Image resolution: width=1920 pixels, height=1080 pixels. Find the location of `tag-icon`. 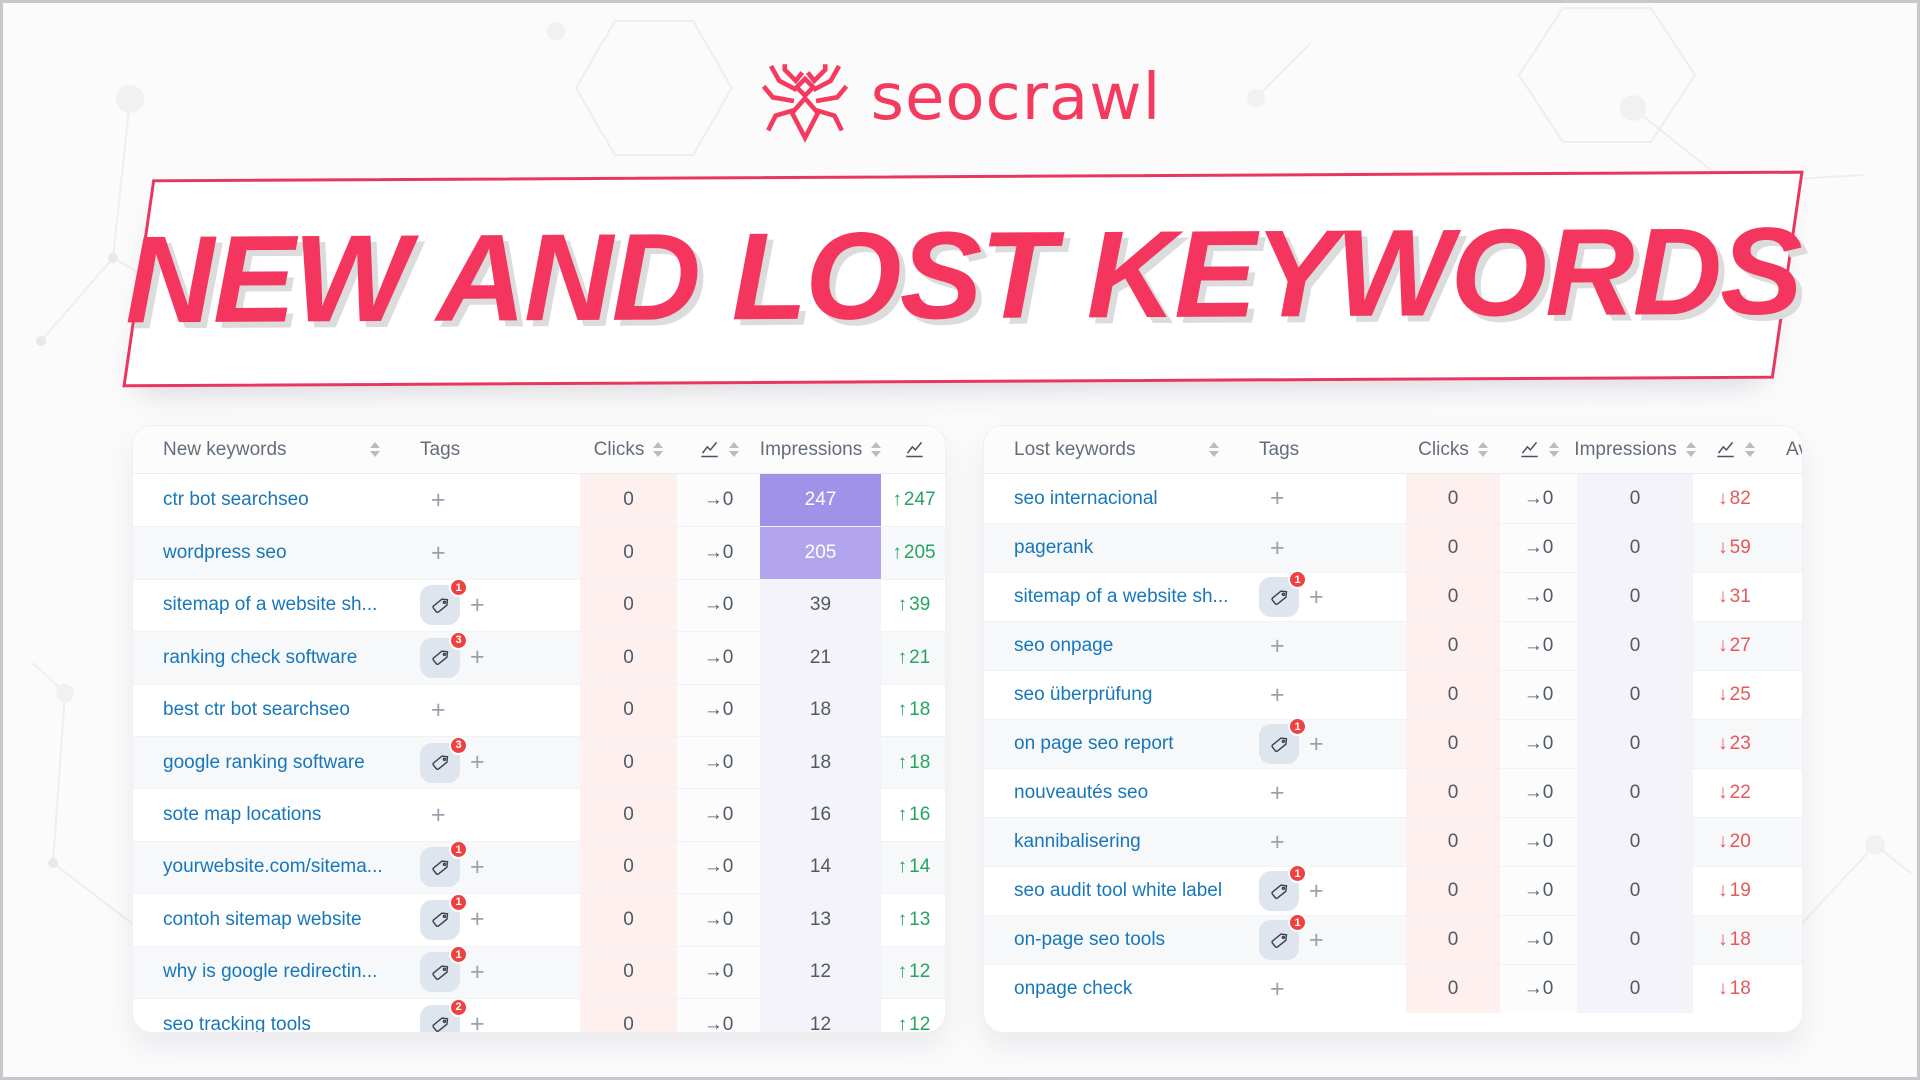

tag-icon is located at coordinates (439, 972).